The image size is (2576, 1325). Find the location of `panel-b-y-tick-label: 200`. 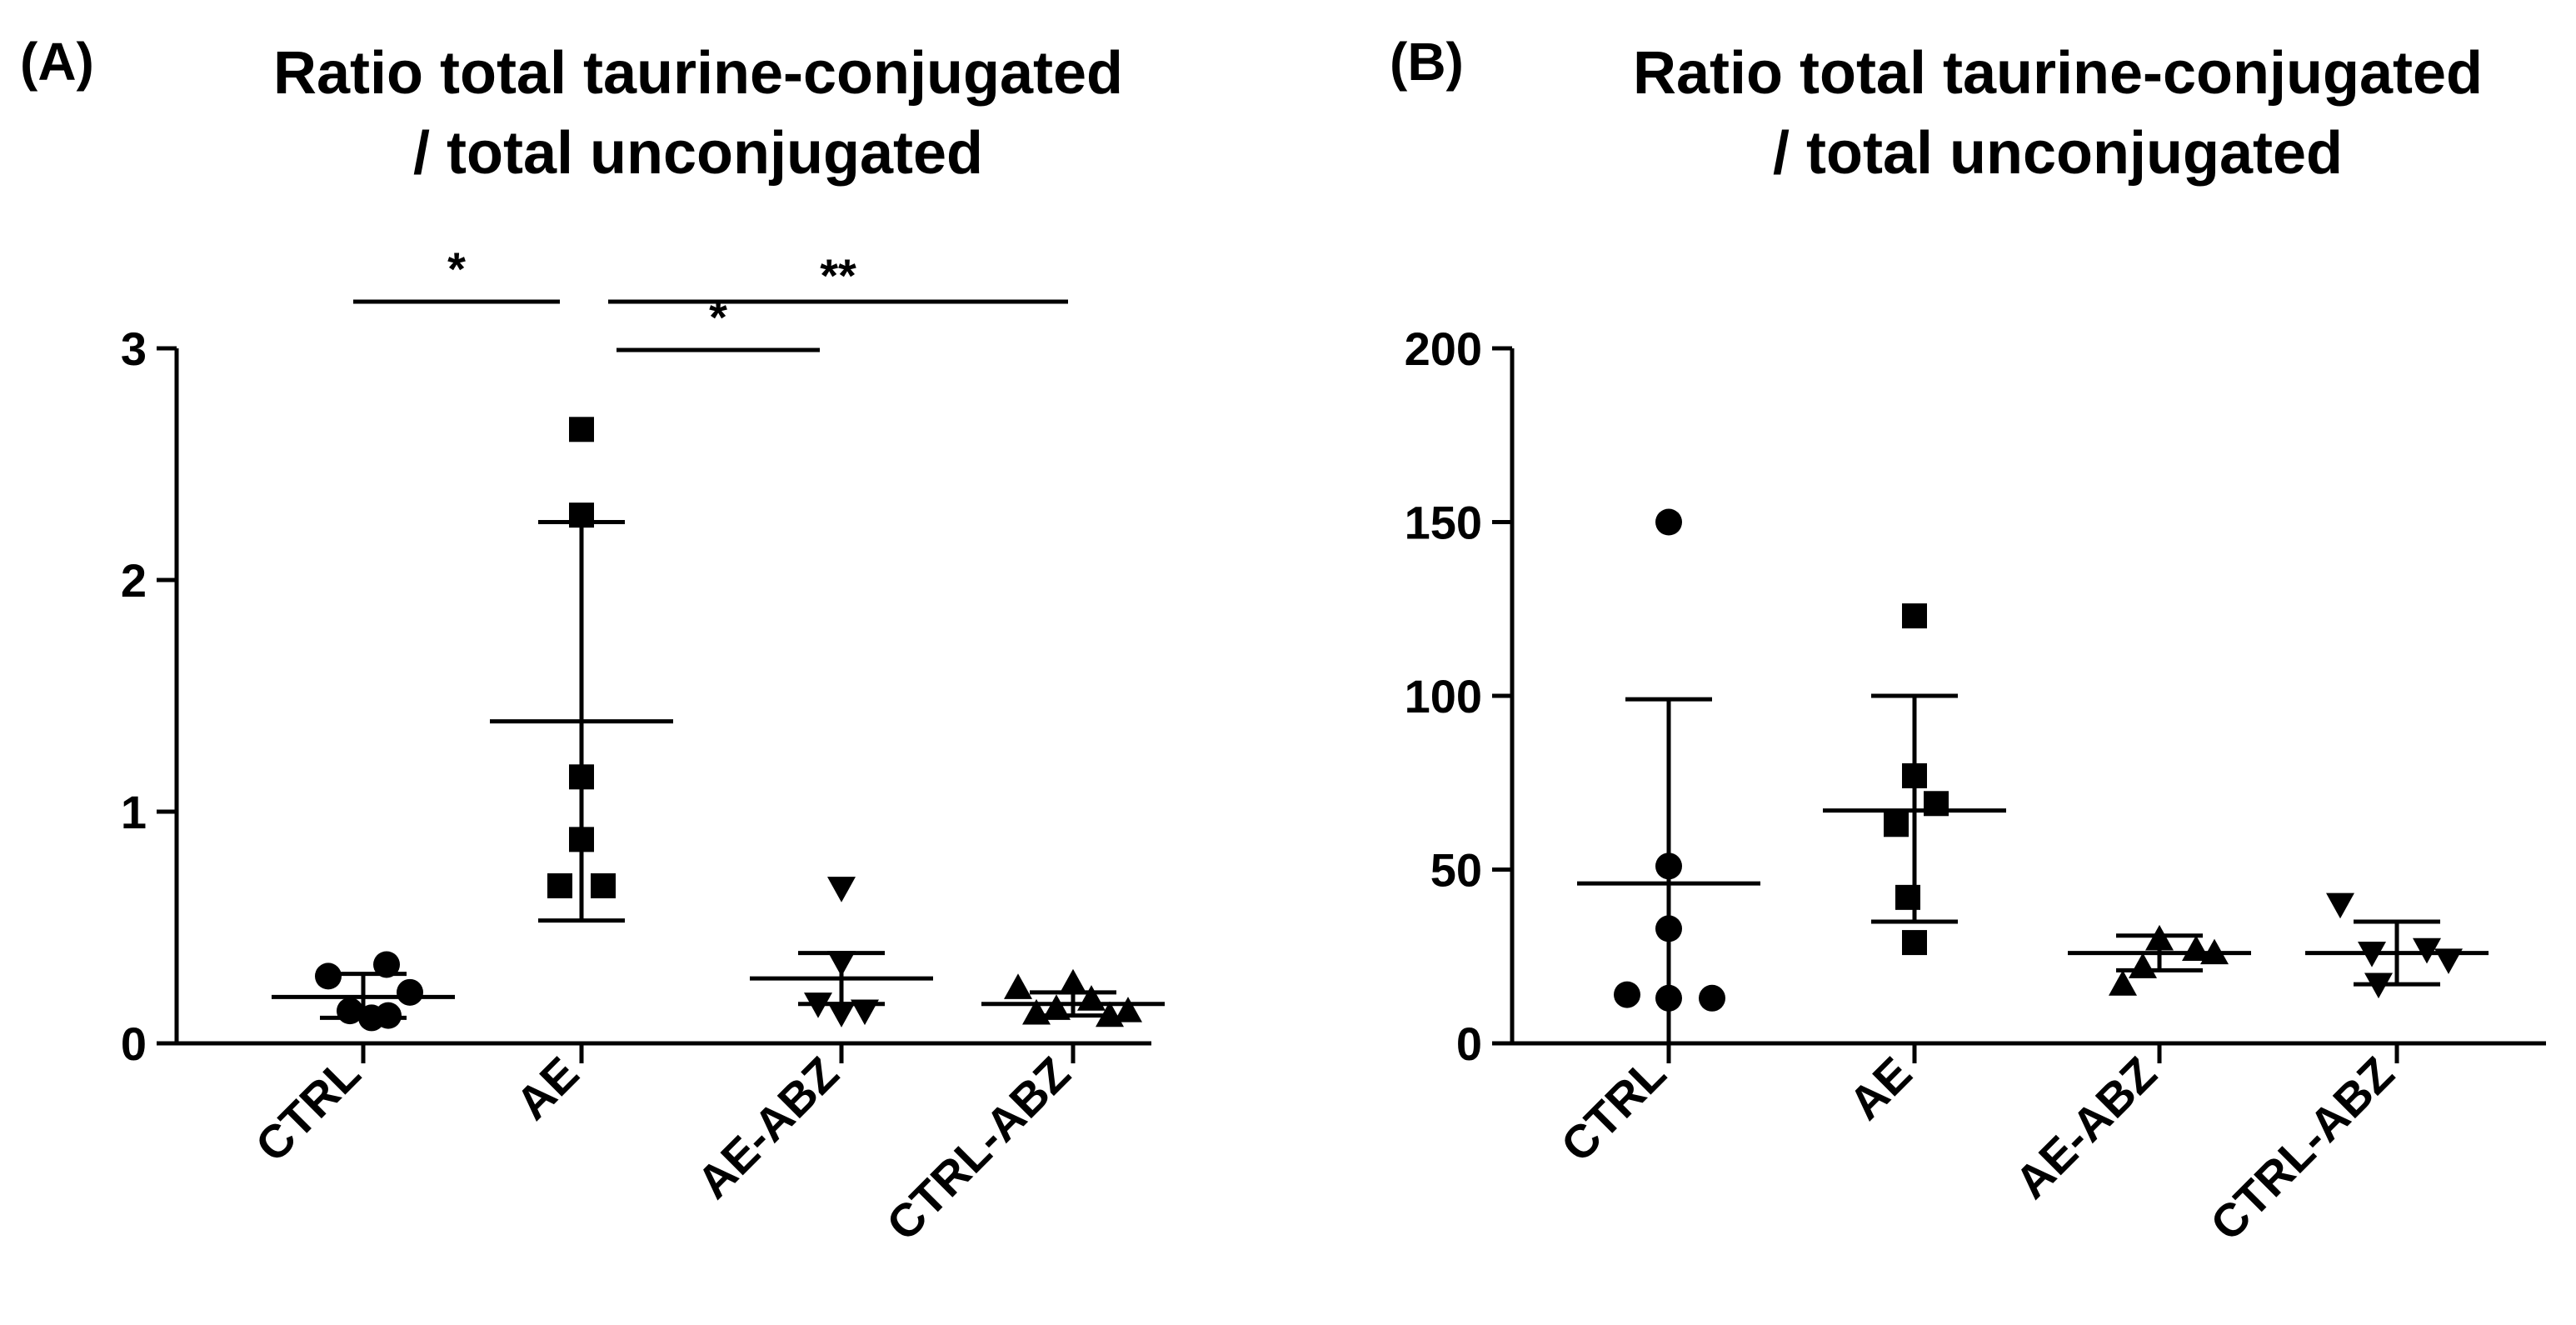

panel-b-y-tick-label: 200 is located at coordinates (1443, 348).